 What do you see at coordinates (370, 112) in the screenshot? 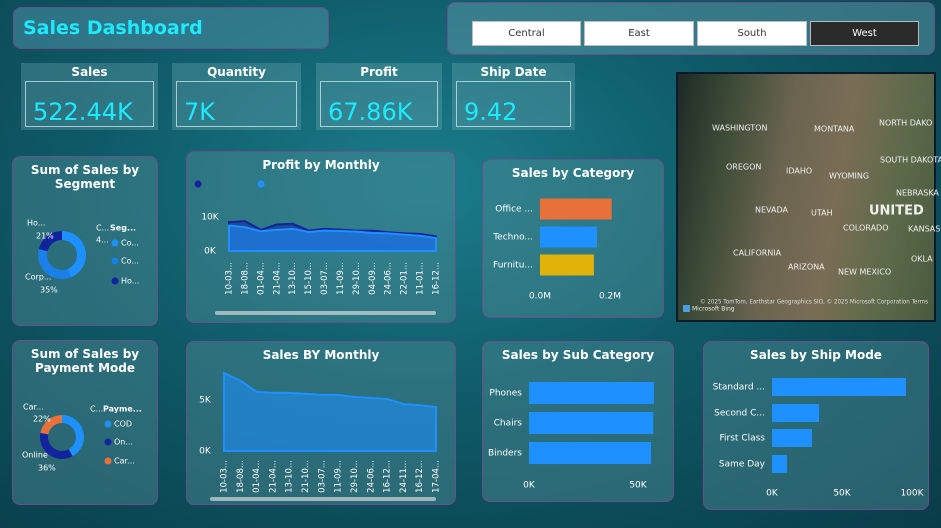
I see `kpi-value: 67.86K` at bounding box center [370, 112].